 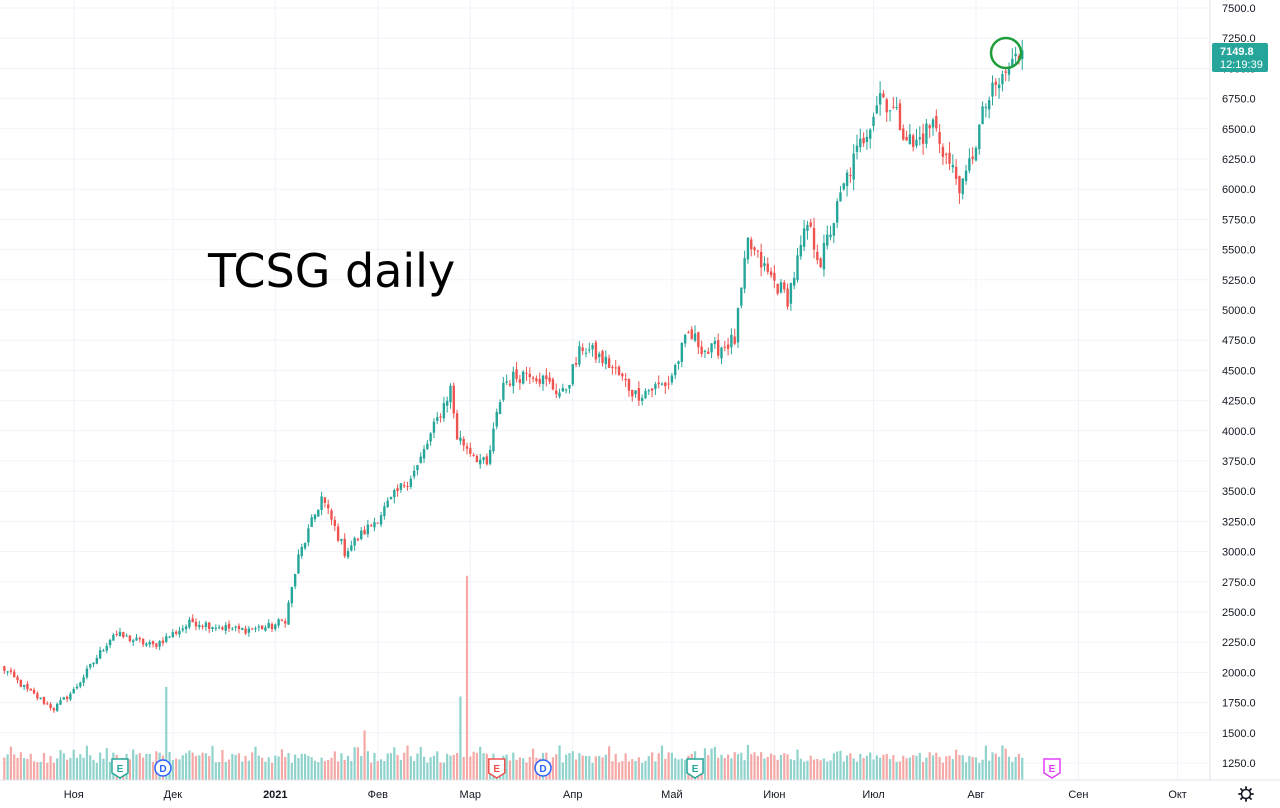 I want to click on price-tick-label: 6500.0, so click(x=1239, y=130).